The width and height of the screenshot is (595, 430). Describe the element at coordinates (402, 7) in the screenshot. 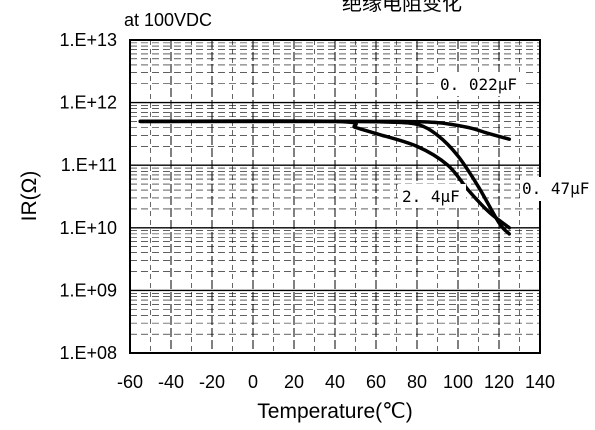

I see `chart-title: 绝缘电阻变化` at that location.